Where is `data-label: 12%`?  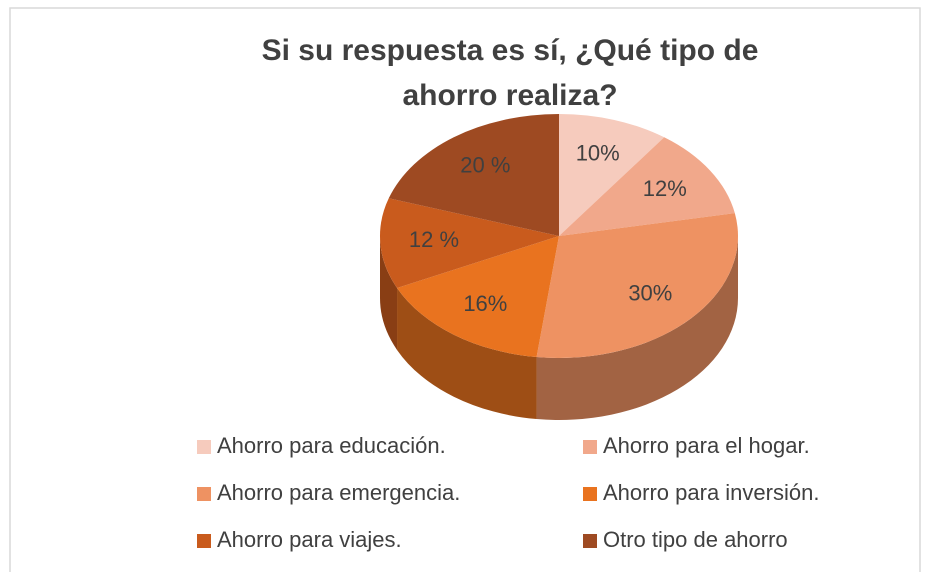
data-label: 12% is located at coordinates (665, 188).